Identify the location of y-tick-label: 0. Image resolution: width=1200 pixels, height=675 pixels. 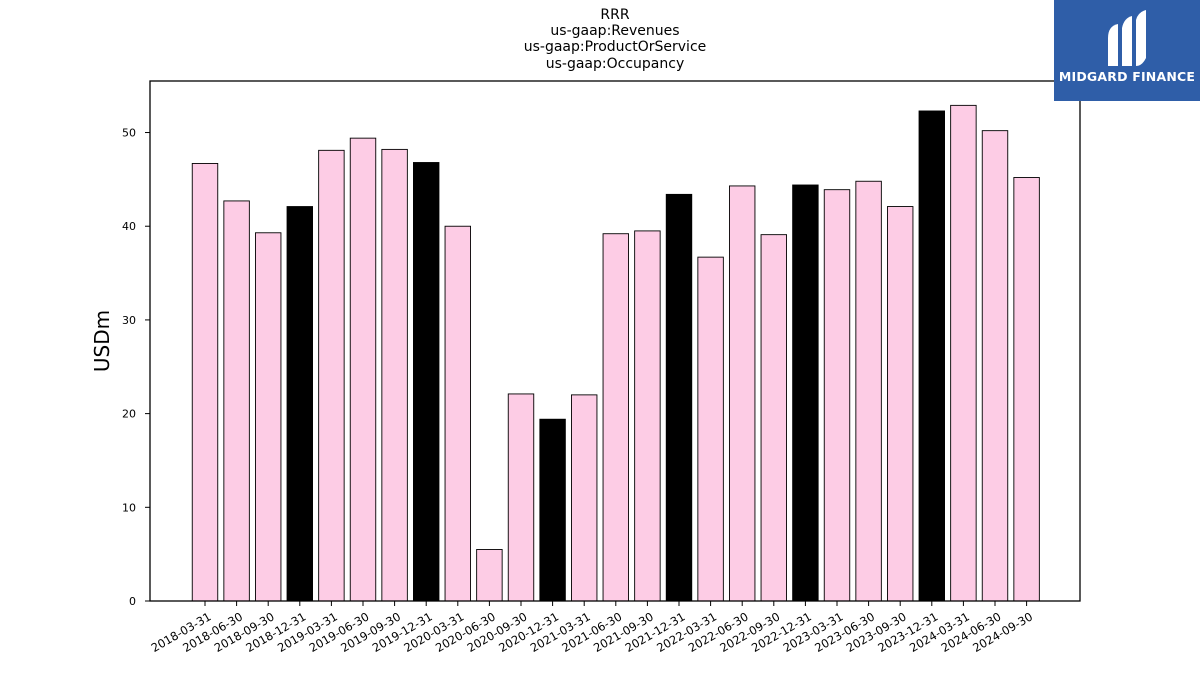
(132, 601).